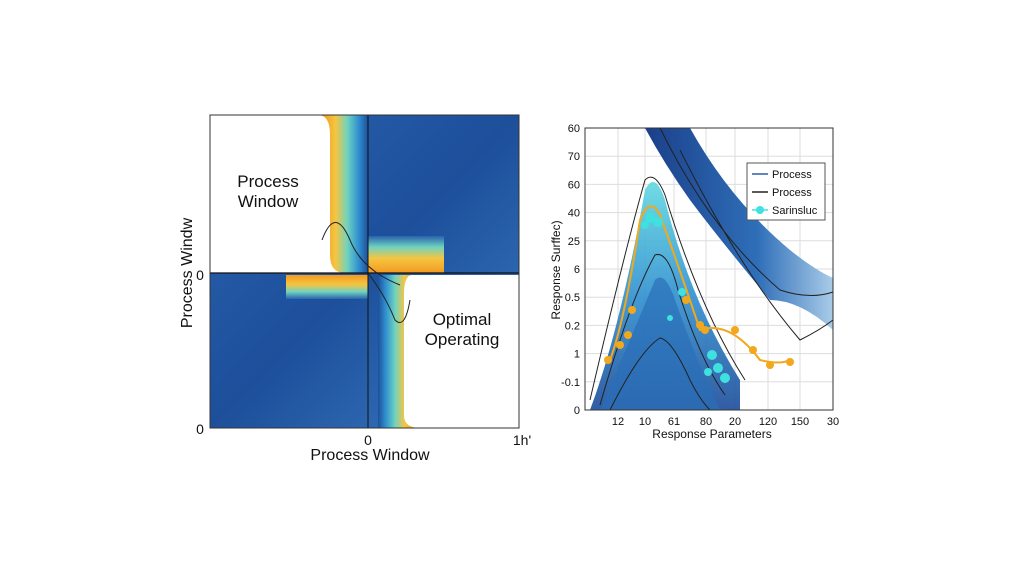 This screenshot has height=564, width=1024. Describe the element at coordinates (711, 434) in the screenshot. I see `x-axis-label: Response Parameters` at that location.